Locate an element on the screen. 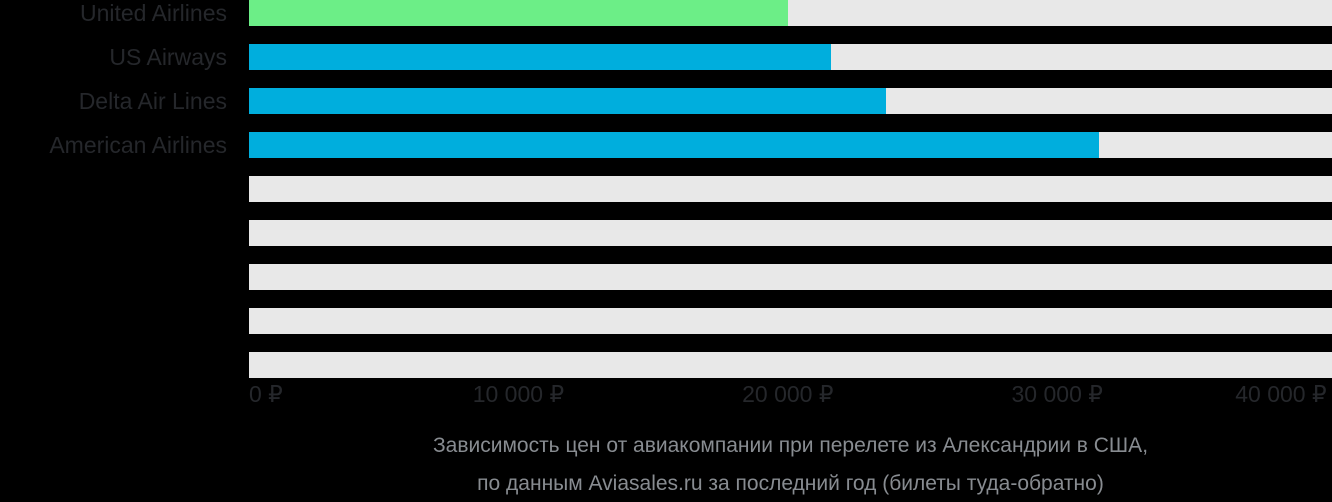 This screenshot has height=502, width=1332. category-label: US Airways is located at coordinates (168, 57).